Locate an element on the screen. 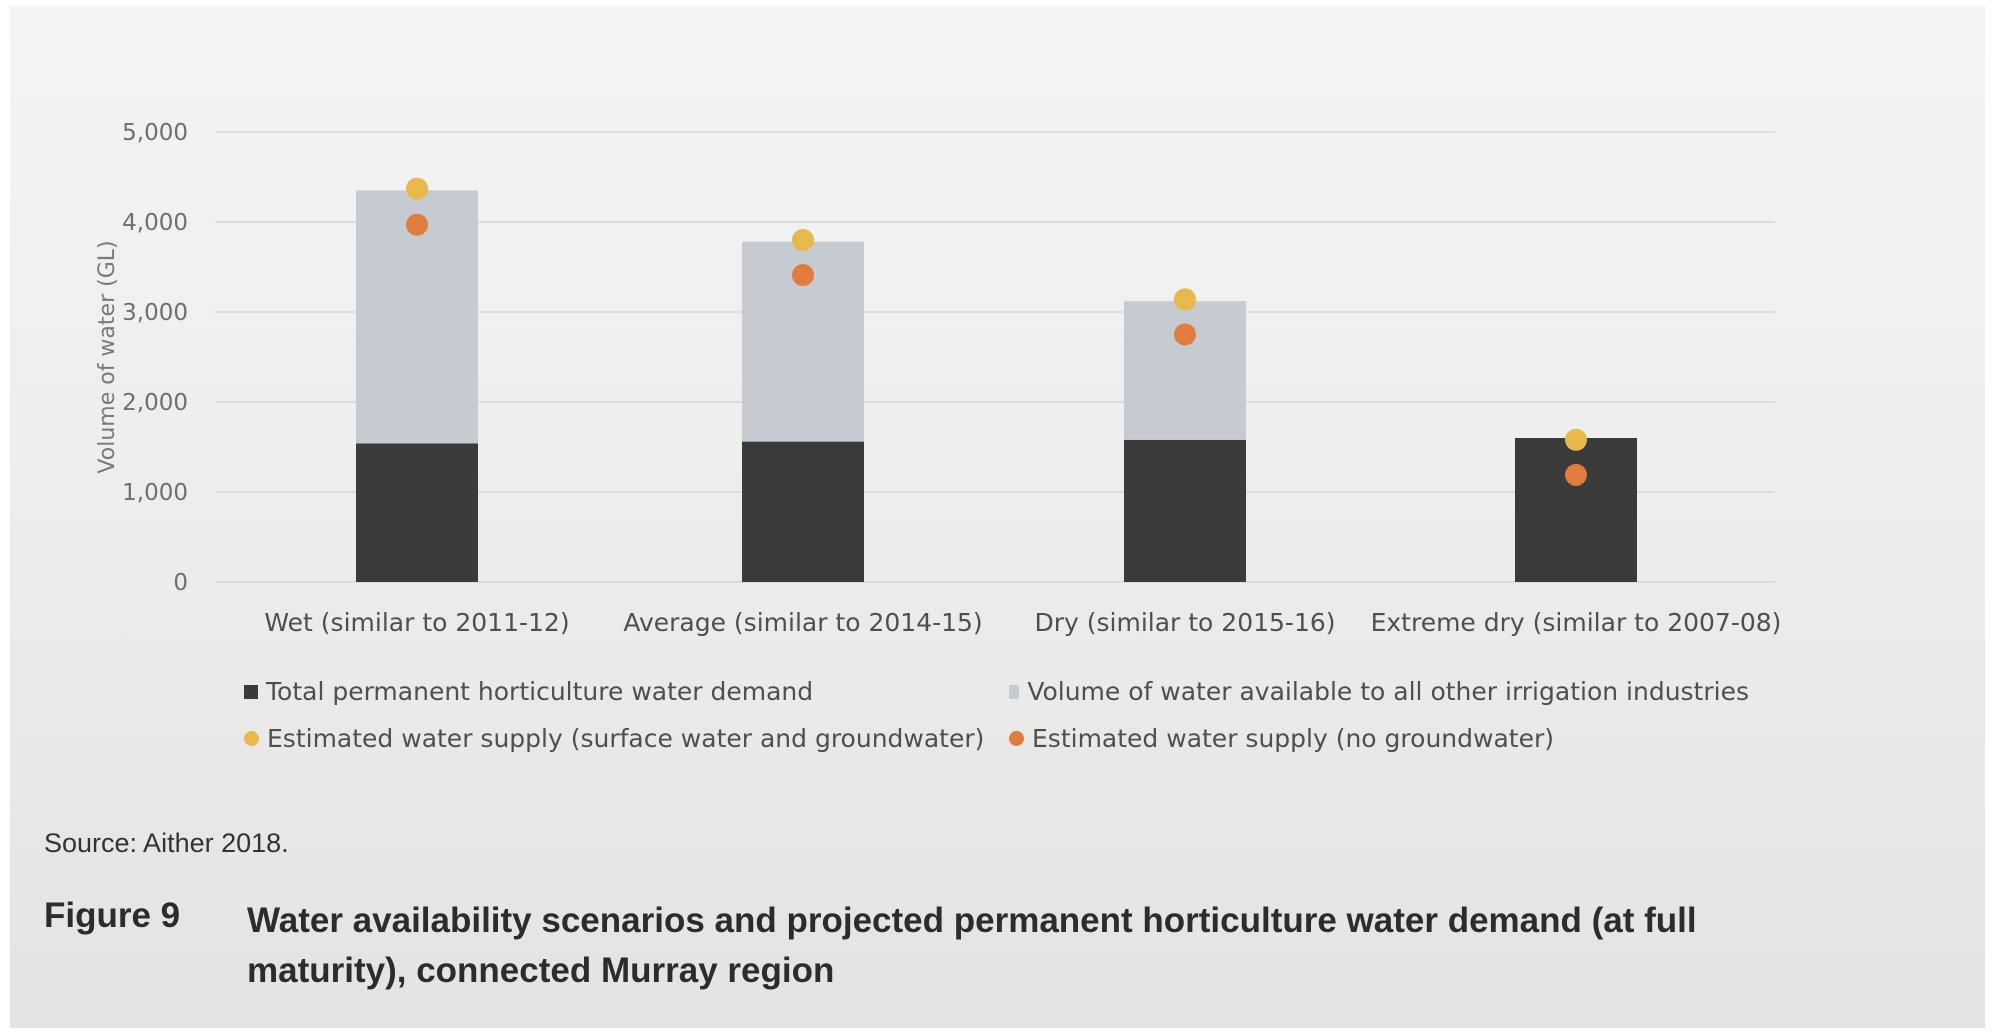 The width and height of the screenshot is (1995, 1035). legend-label-supply-no-gw: Estimated water supply (no groundwater) is located at coordinates (1293, 738).